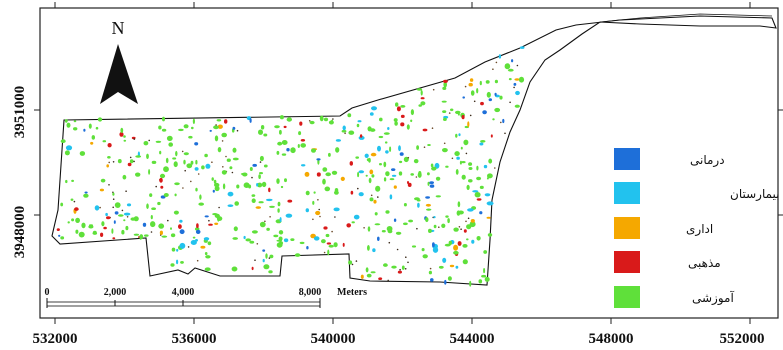  I want to click on scale-label: 2,000, so click(115, 292).